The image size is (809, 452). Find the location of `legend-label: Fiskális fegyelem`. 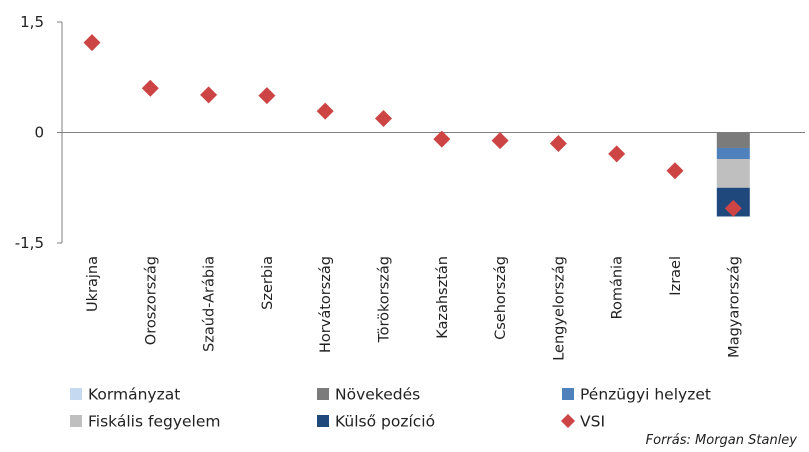

legend-label: Fiskális fegyelem is located at coordinates (154, 422).